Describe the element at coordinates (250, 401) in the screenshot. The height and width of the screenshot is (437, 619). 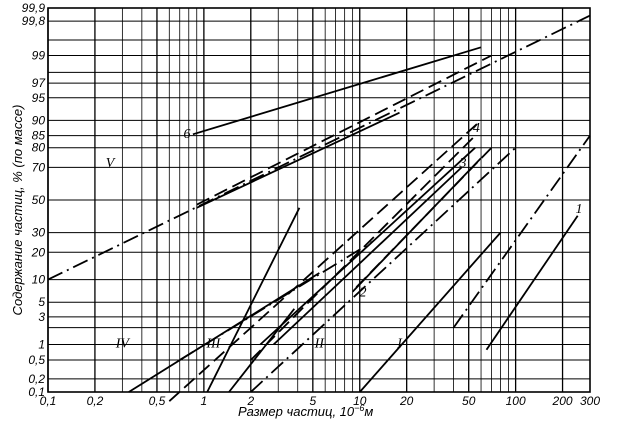
I see `x-tick-label: 2` at that location.